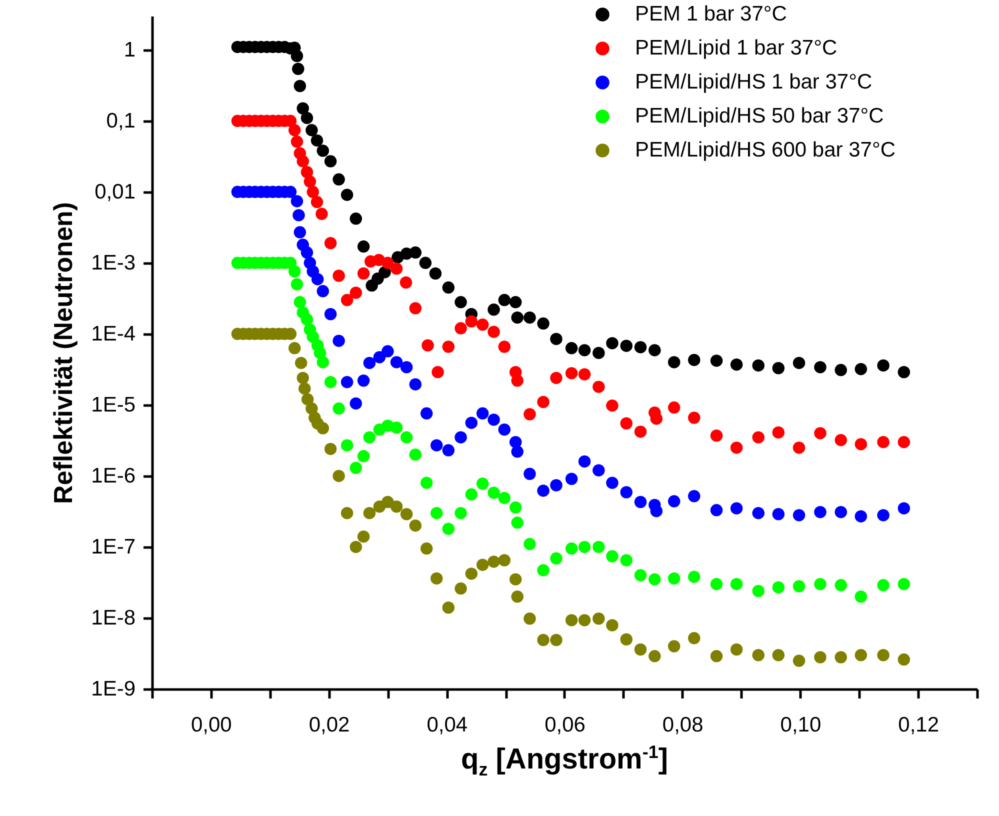 The image size is (999, 816). Describe the element at coordinates (565, 725) in the screenshot. I see `x-tick-label: 0,06` at that location.